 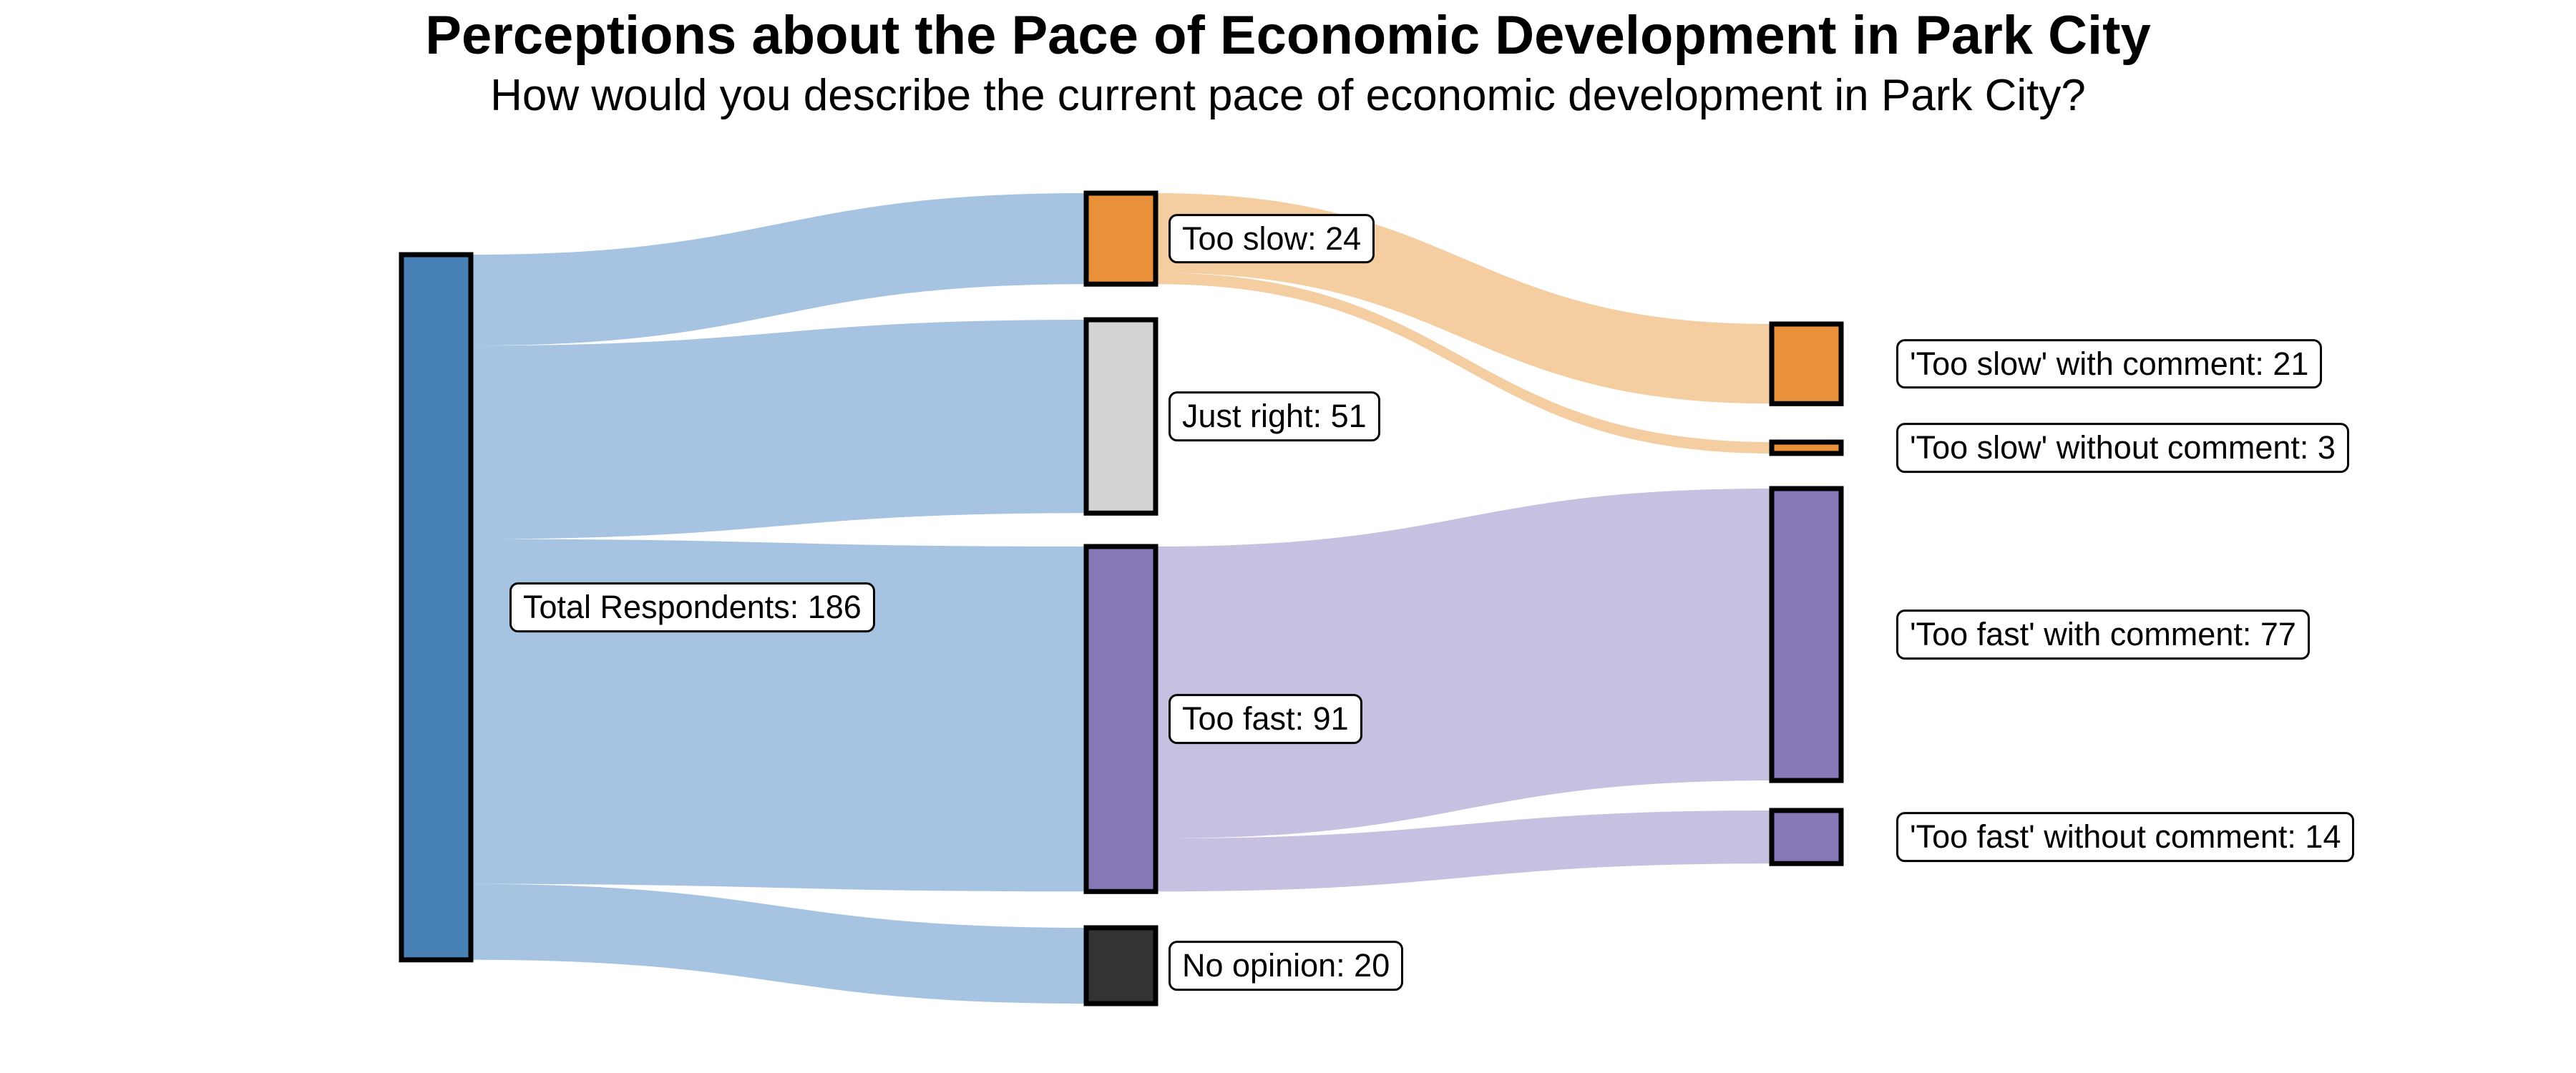 What do you see at coordinates (1806, 837) in the screenshot?
I see `sankey-node-fast_without` at bounding box center [1806, 837].